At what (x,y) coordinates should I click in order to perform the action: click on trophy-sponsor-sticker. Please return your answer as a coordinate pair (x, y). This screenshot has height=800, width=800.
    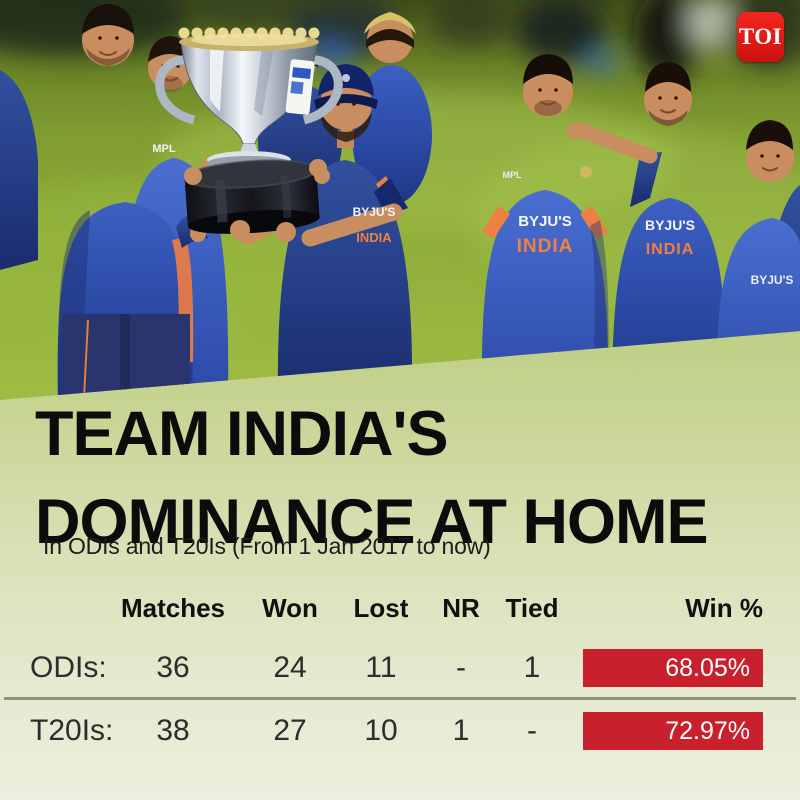
    Looking at the image, I should click on (300, 87).